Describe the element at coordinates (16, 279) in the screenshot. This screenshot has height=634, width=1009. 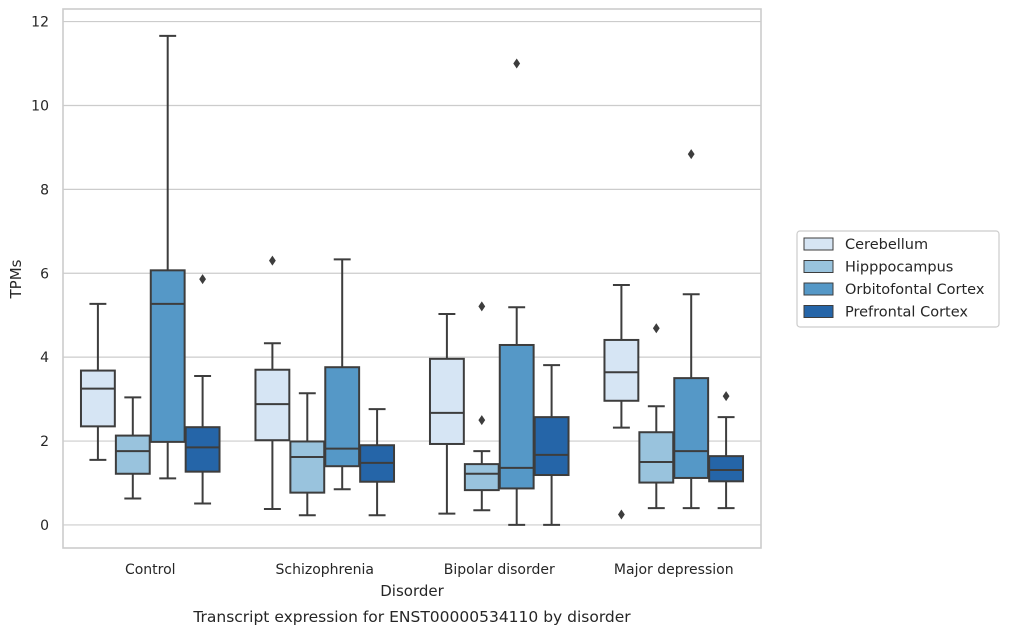
I see `y-axis-label: TPMs` at that location.